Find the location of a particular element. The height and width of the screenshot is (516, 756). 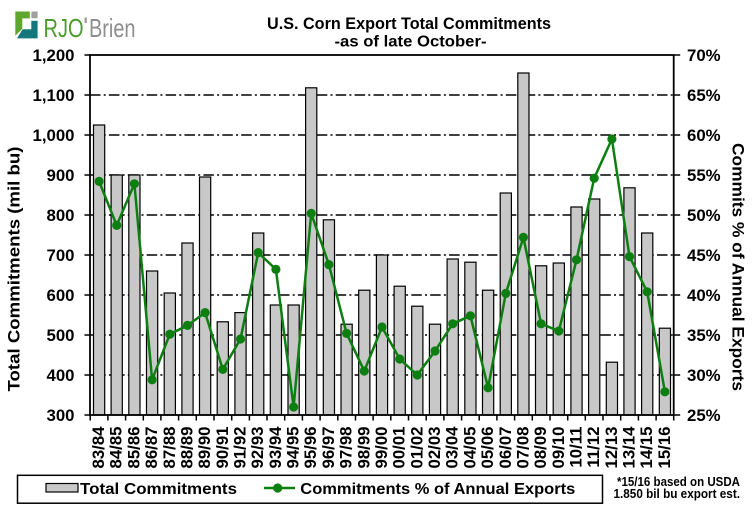

svg-text: 600 is located at coordinates (61, 295).